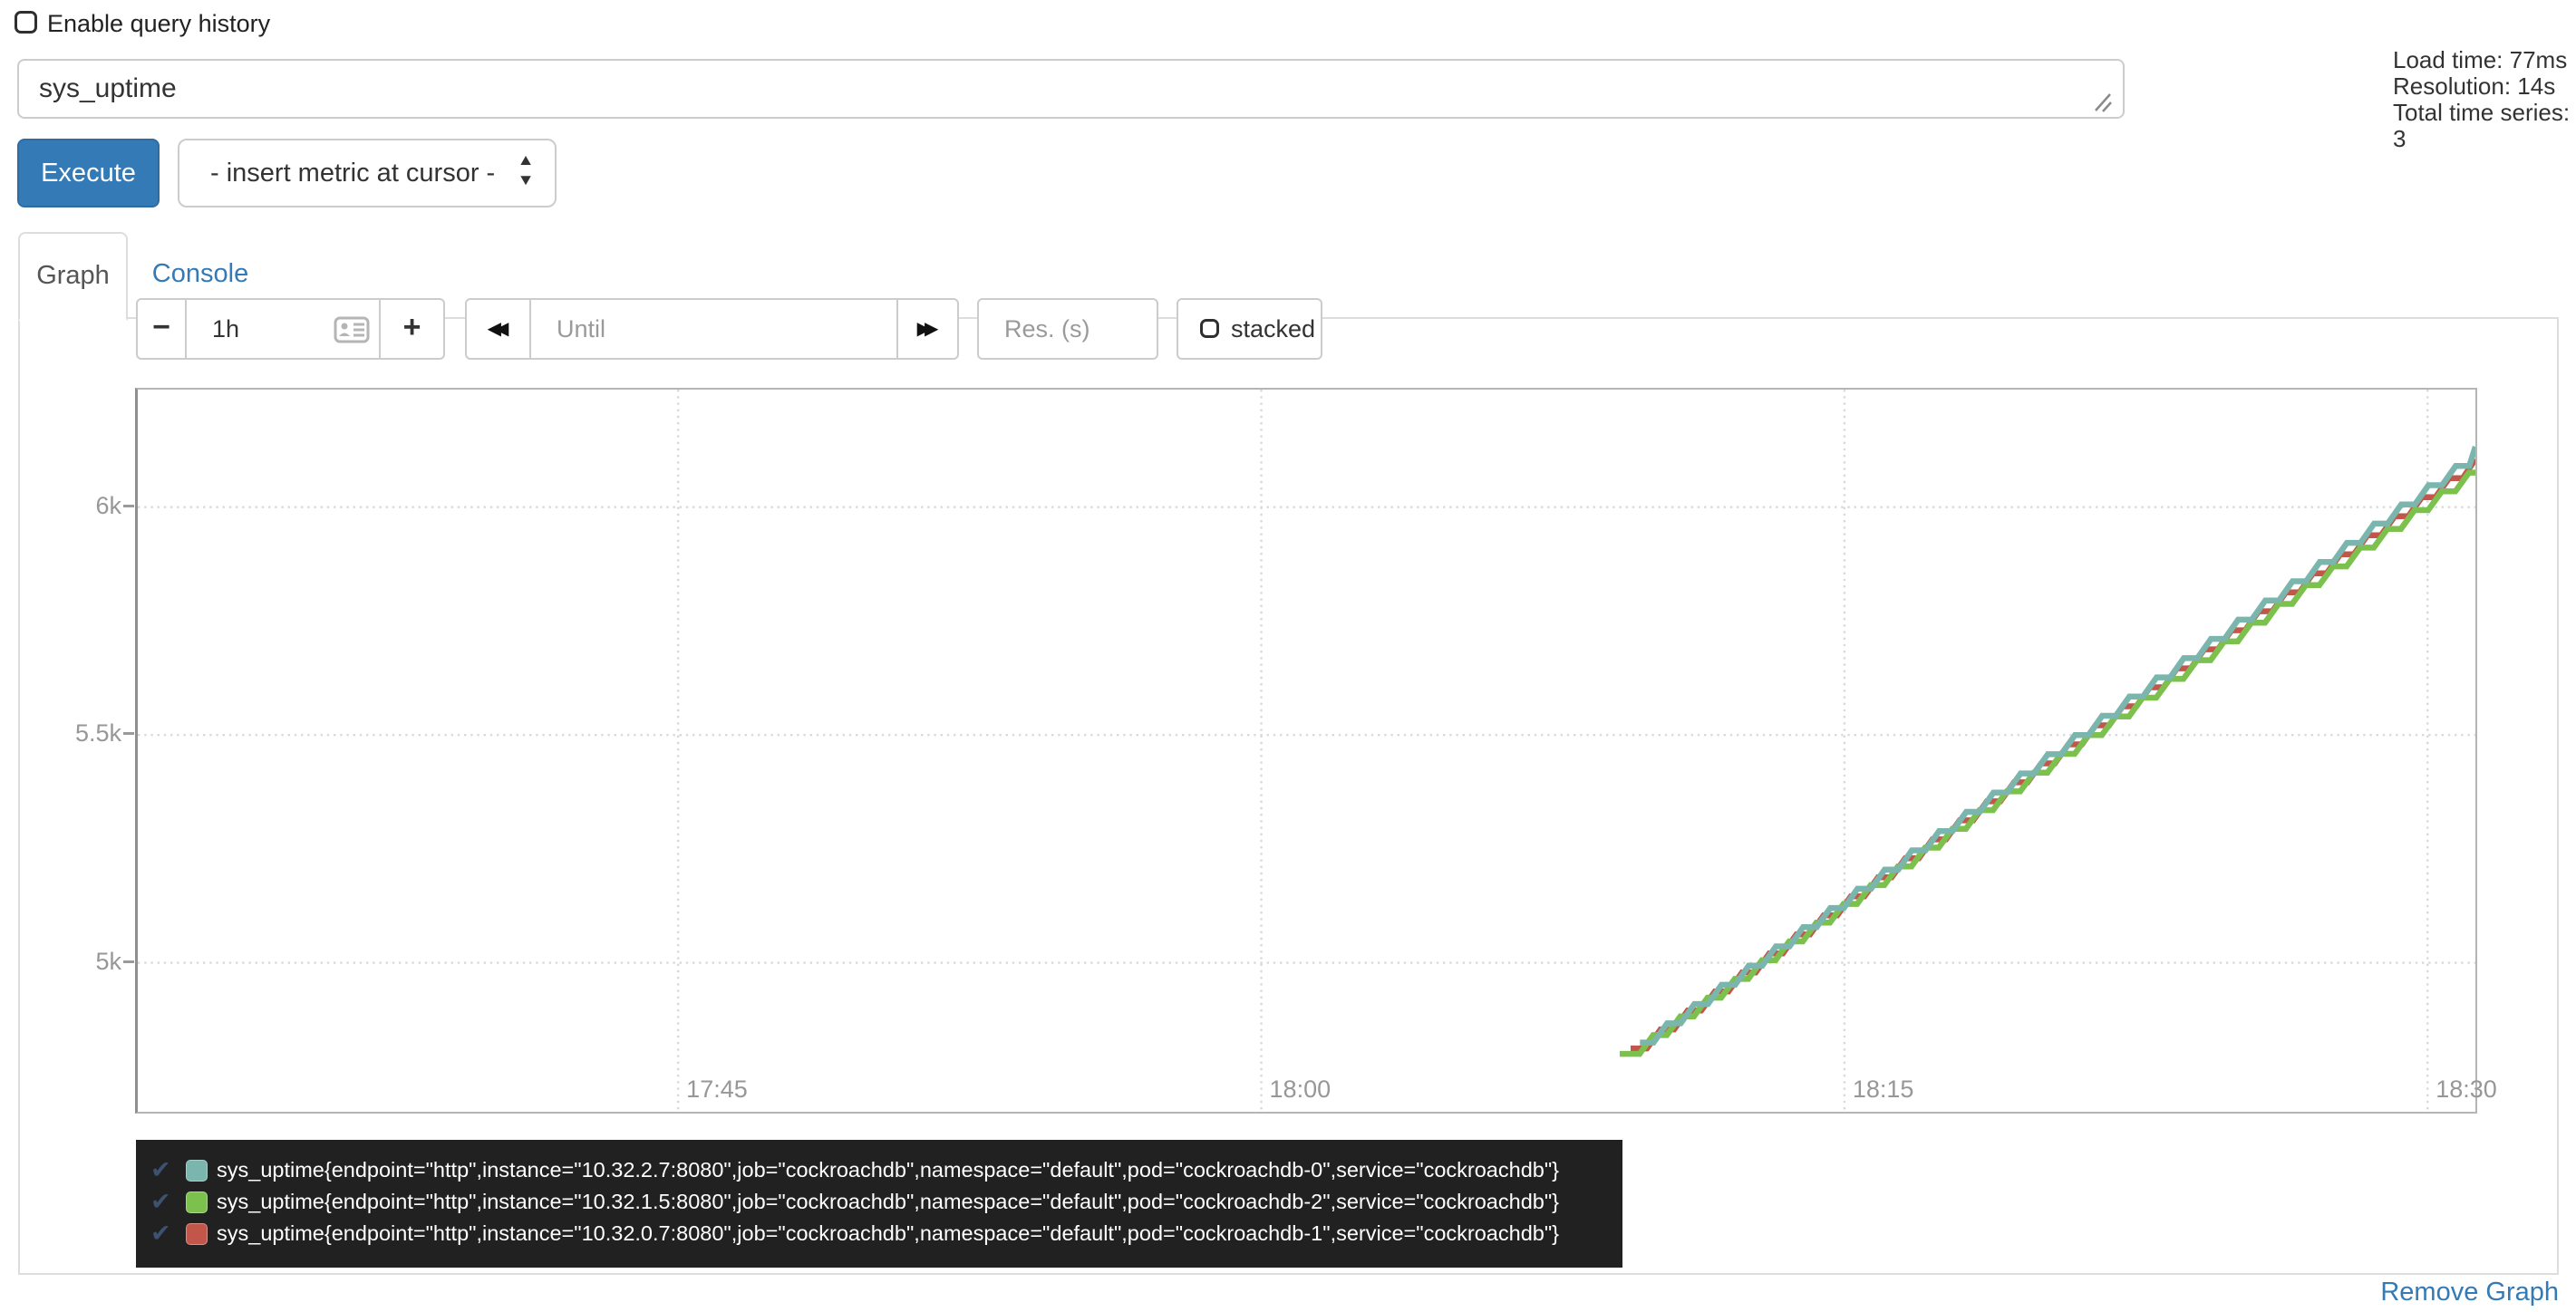 The image size is (2576, 1312). I want to click on resolution-placeholder: Res. (s), so click(1047, 328).